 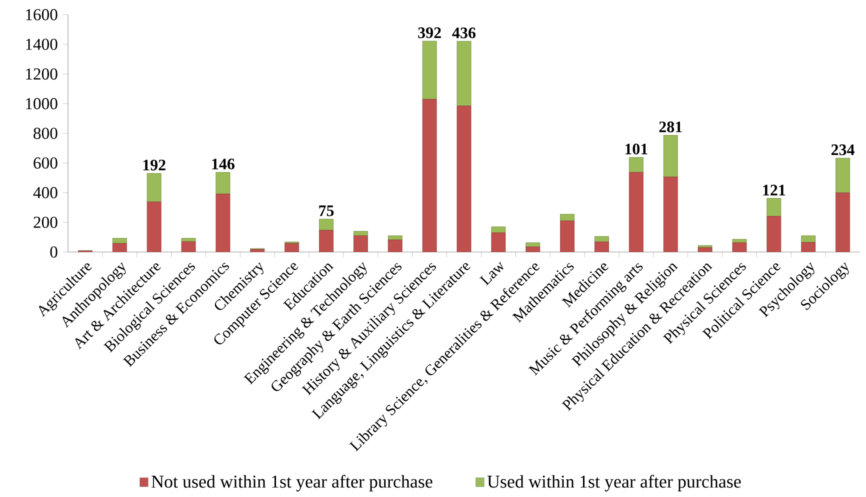 What do you see at coordinates (636, 149) in the screenshot?
I see `data-label: 101` at bounding box center [636, 149].